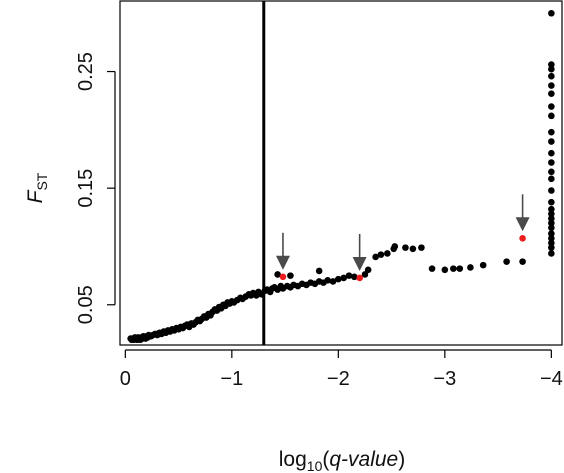 Image resolution: width=564 pixels, height=473 pixels. What do you see at coordinates (402, 232) in the screenshot?
I see `arrows-layer` at bounding box center [402, 232].